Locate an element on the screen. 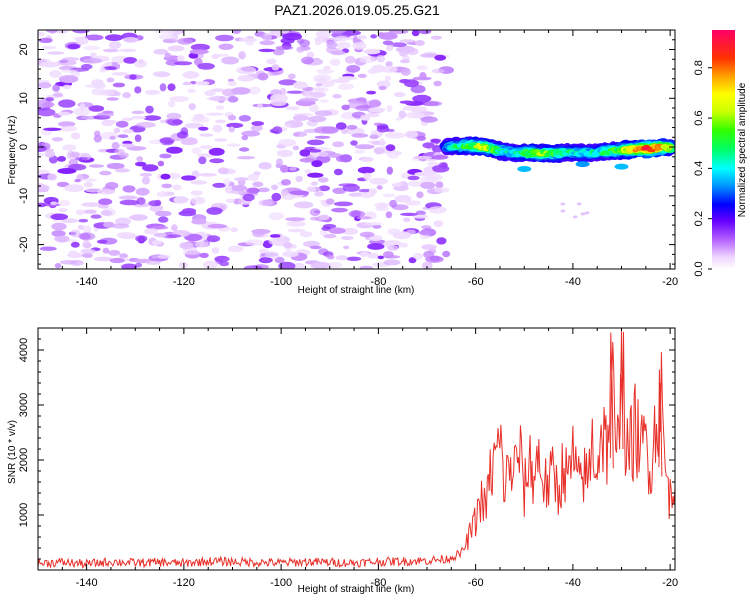 The height and width of the screenshot is (600, 750). snr-x-tick-label: -60 is located at coordinates (476, 583).